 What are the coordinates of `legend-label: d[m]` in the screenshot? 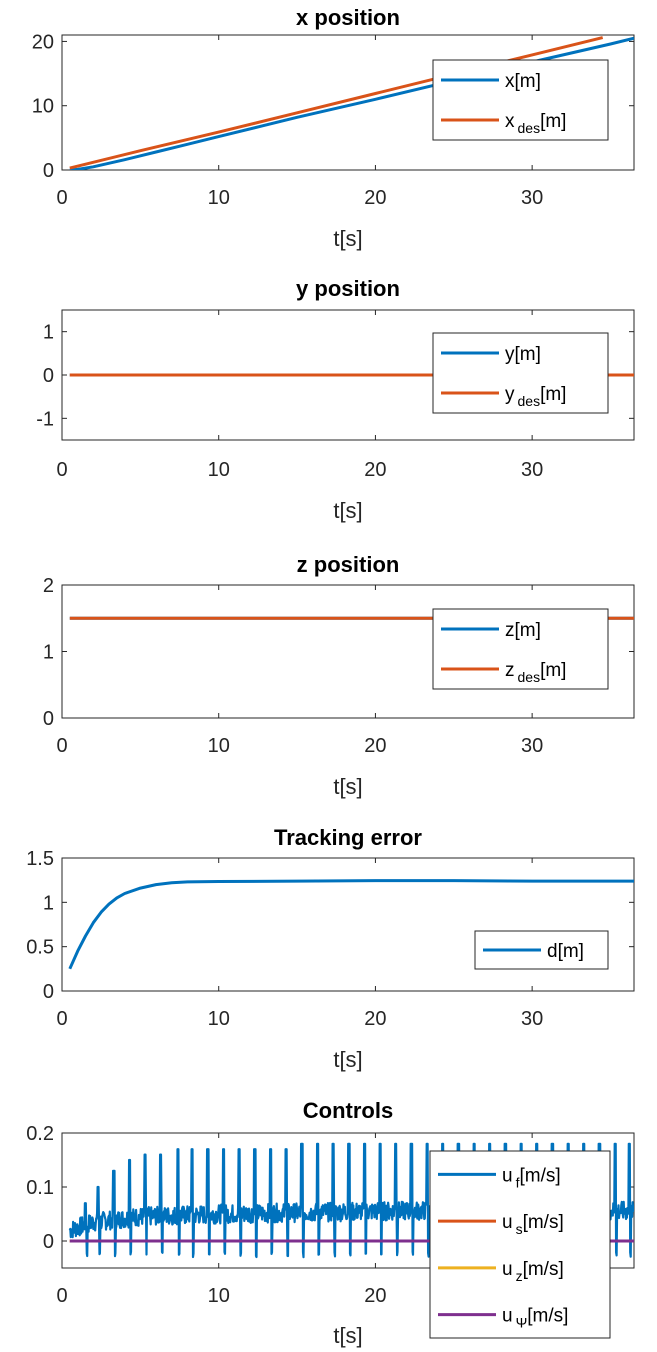 It's located at (565, 951).